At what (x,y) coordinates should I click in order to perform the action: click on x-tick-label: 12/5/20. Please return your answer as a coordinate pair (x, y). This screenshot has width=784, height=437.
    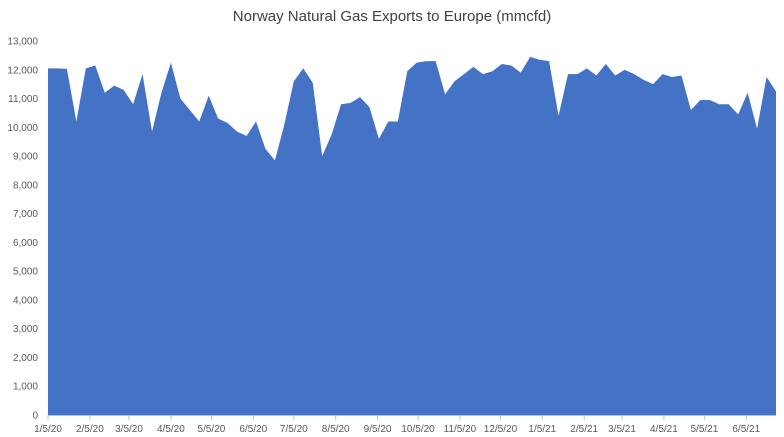
    Looking at the image, I should click on (501, 429).